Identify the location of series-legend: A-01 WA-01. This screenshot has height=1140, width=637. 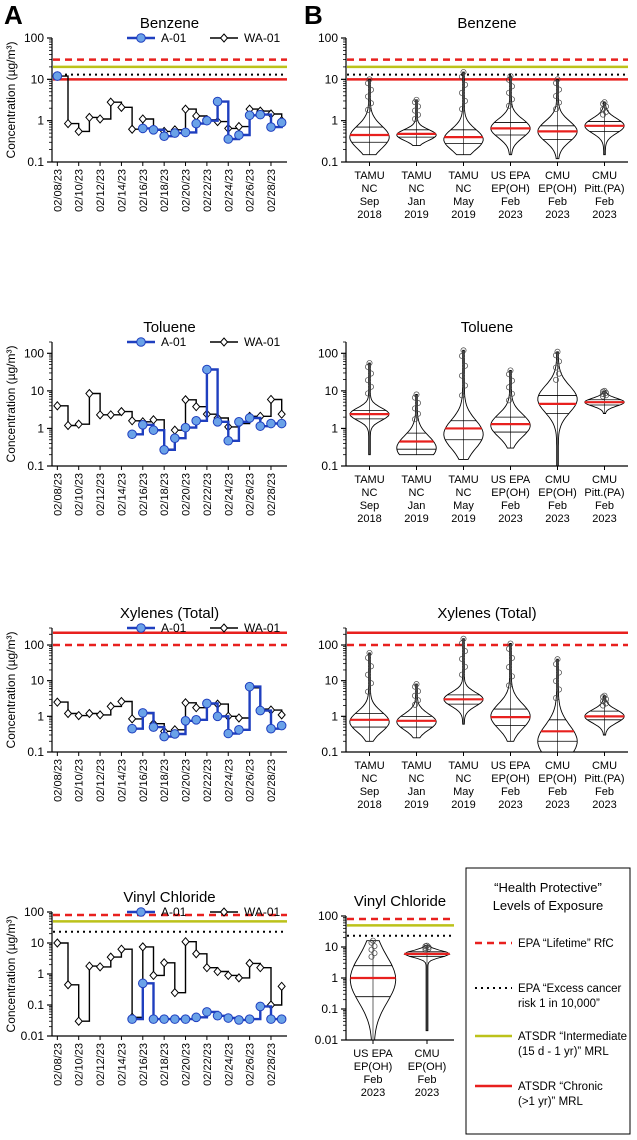
(204, 628).